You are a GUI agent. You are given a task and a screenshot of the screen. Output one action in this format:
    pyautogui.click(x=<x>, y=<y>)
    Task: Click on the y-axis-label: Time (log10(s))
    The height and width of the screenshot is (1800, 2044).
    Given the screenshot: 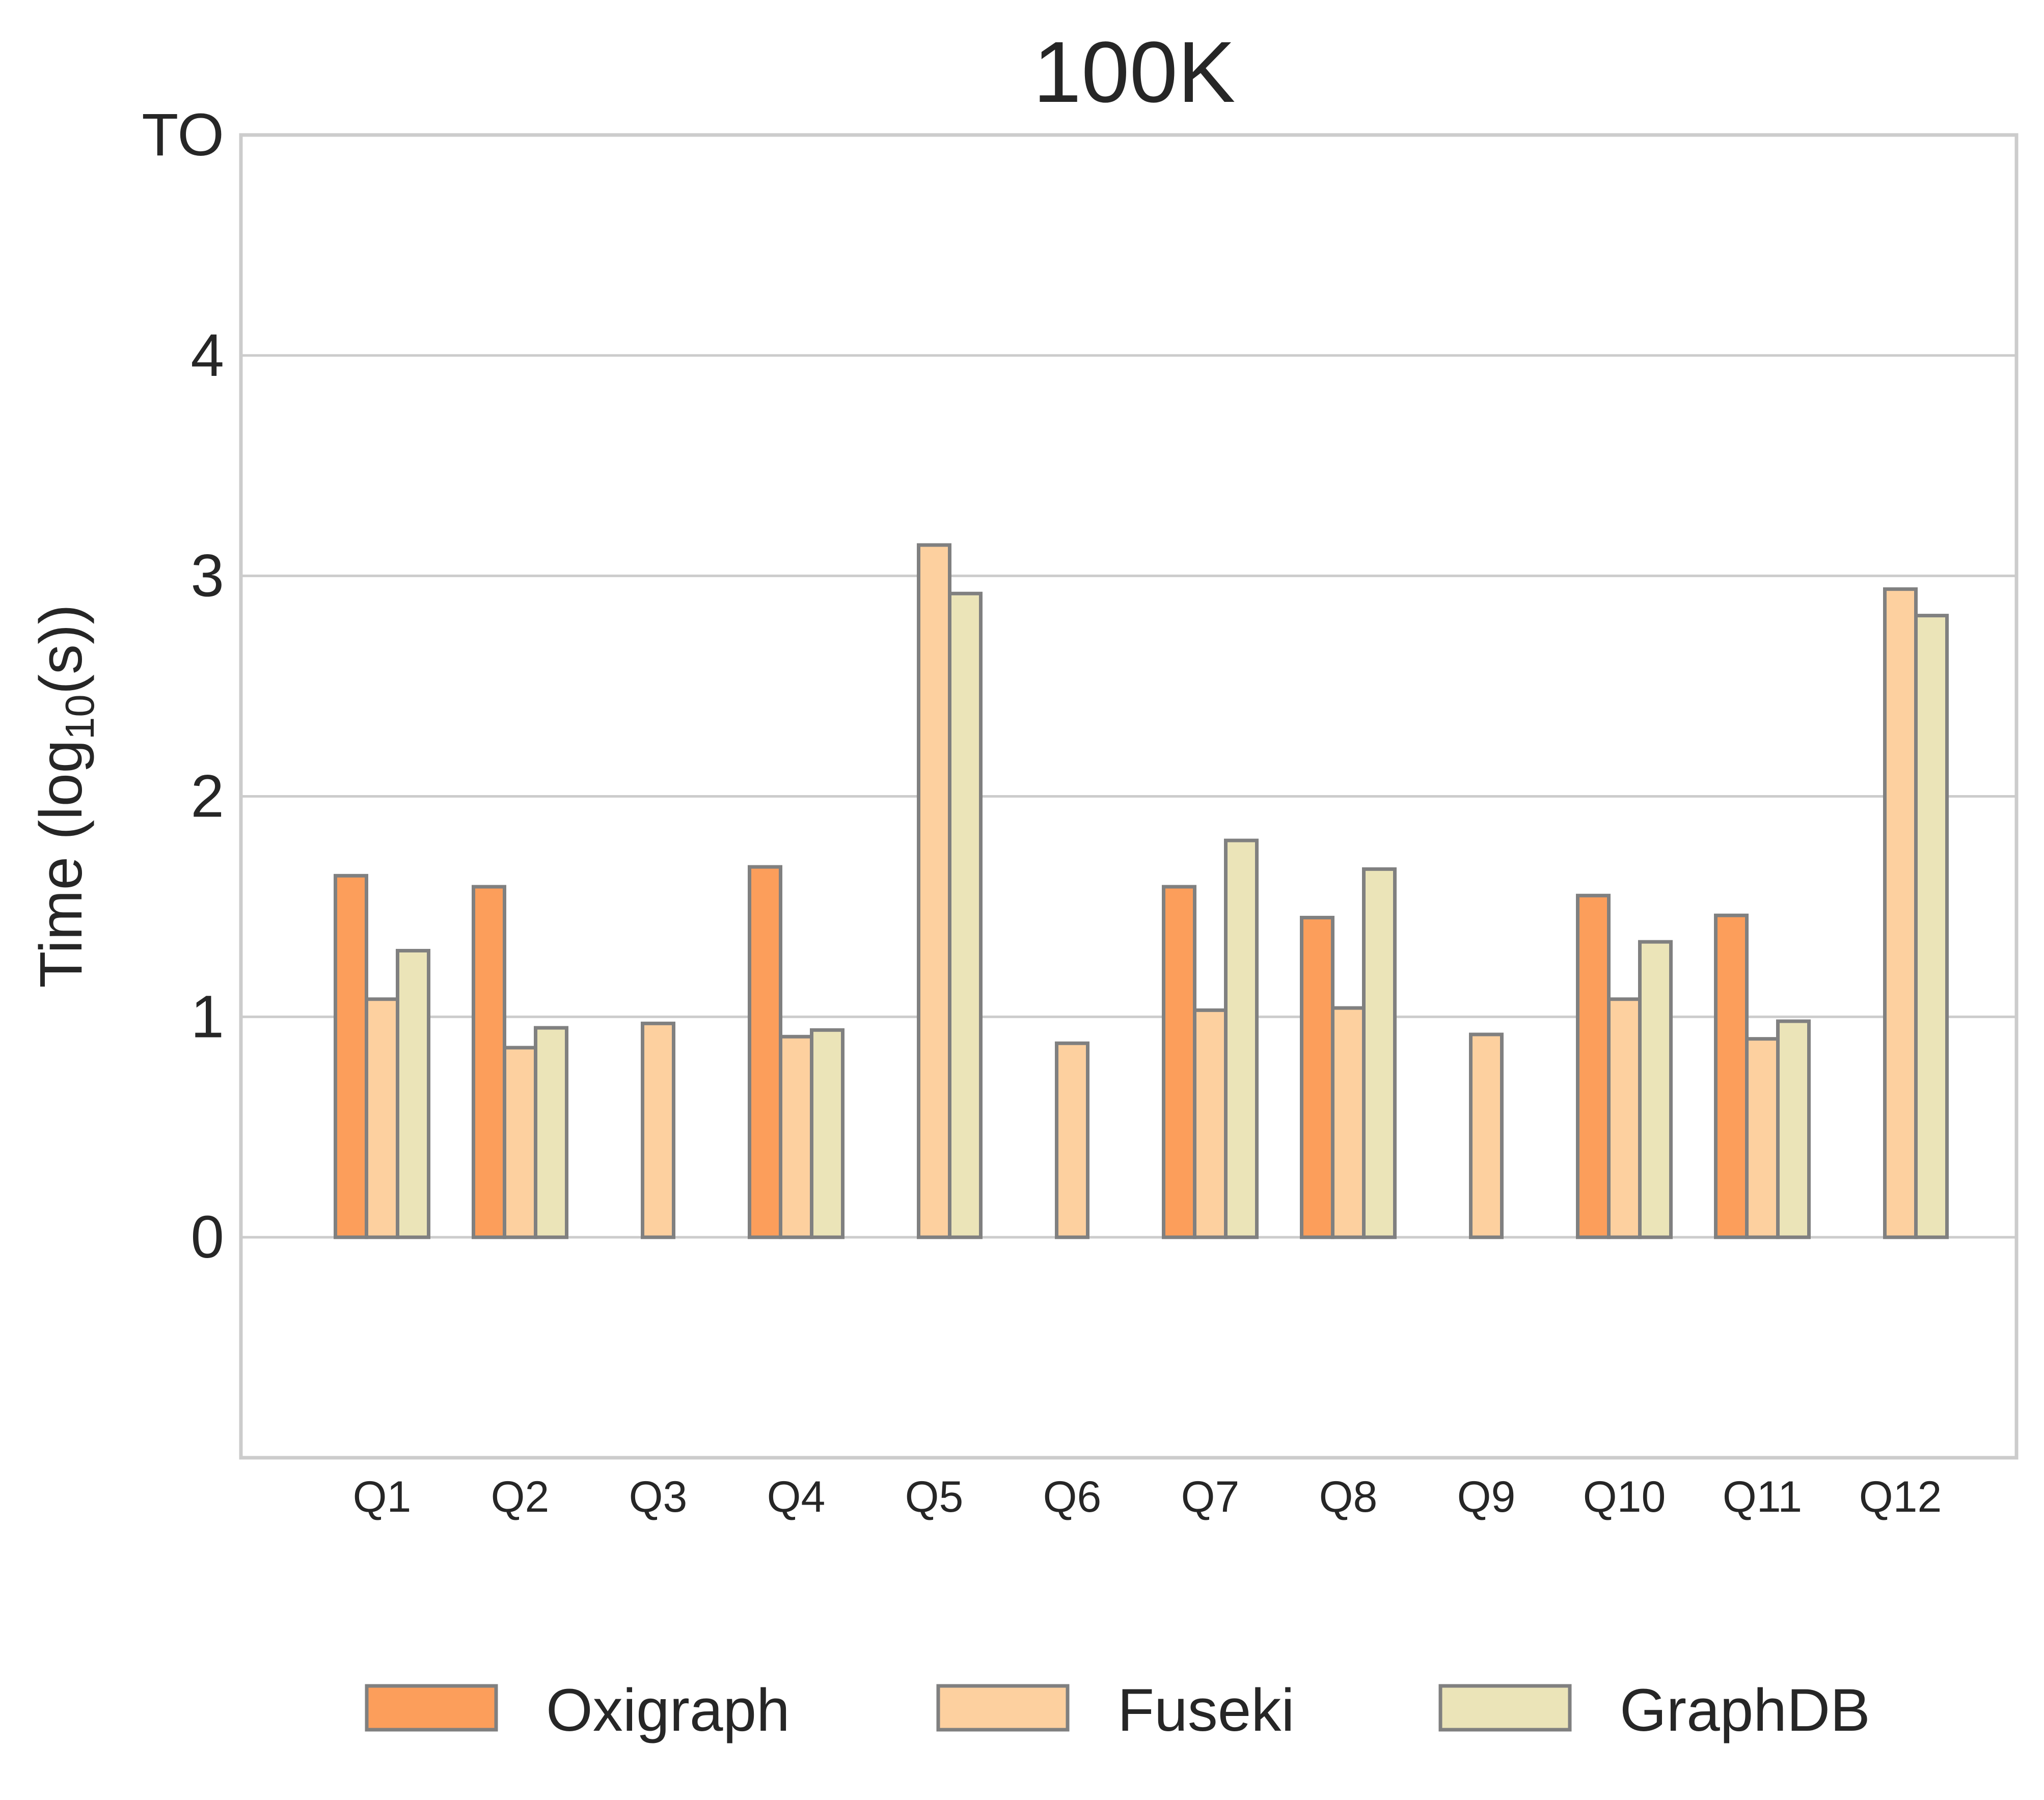 What is the action you would take?
    pyautogui.click(x=65, y=796)
    